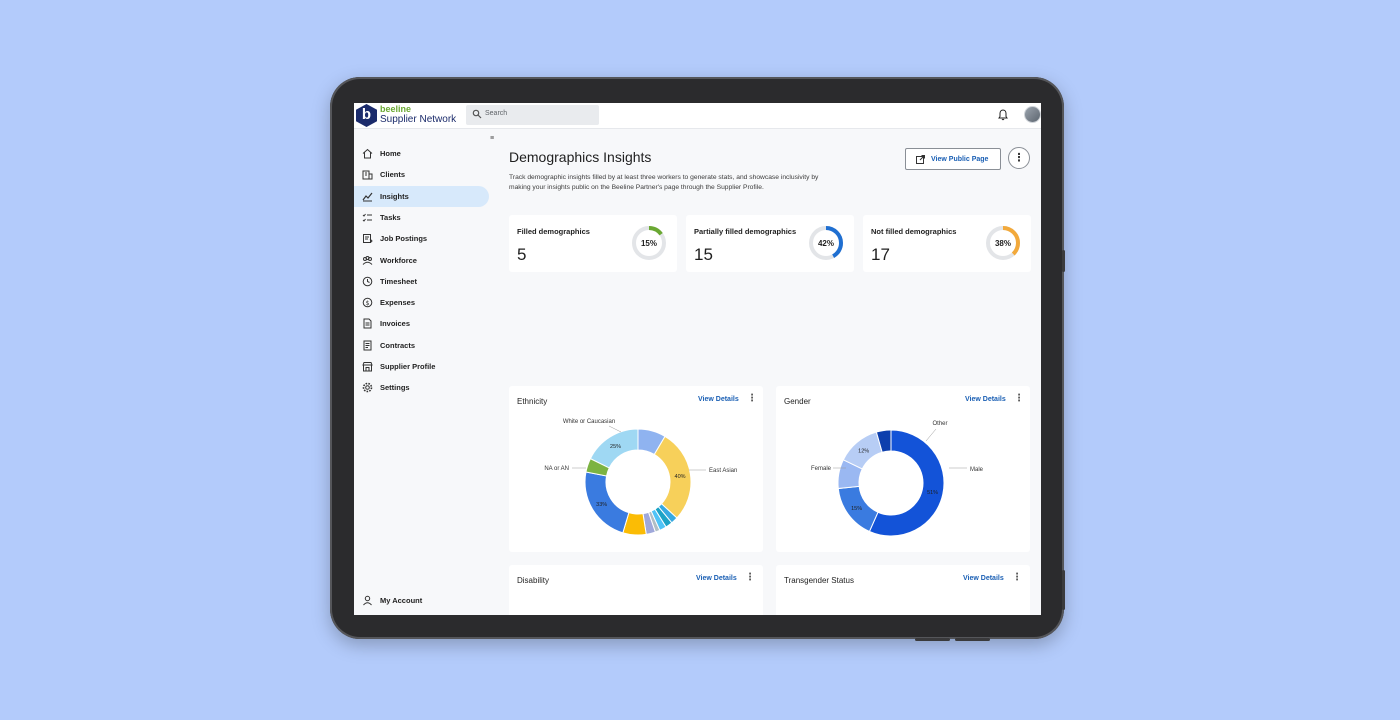  What do you see at coordinates (368, 239) in the screenshot?
I see `job-postings-icon` at bounding box center [368, 239].